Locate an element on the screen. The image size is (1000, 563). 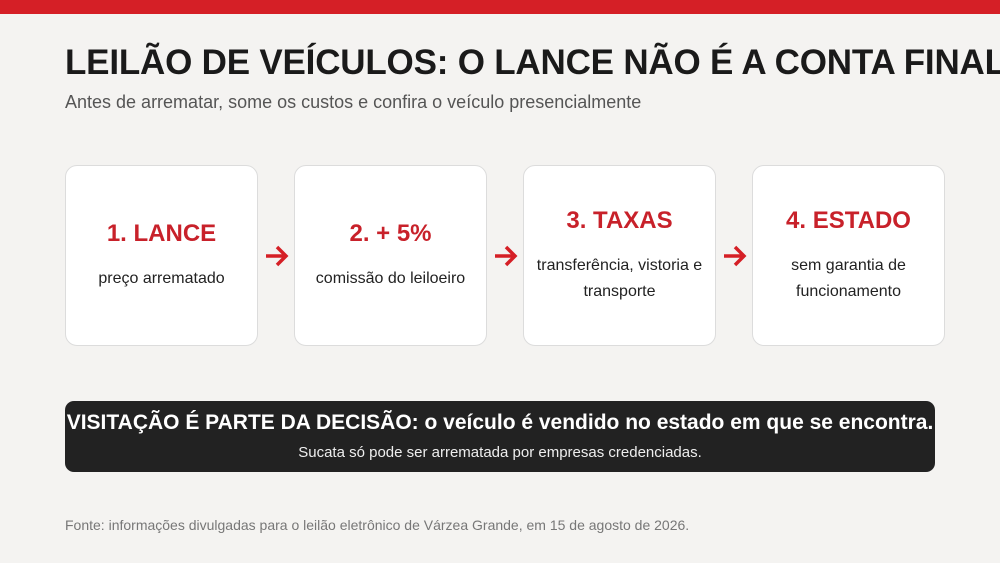
step-title: 2. + 5% is located at coordinates (390, 233).